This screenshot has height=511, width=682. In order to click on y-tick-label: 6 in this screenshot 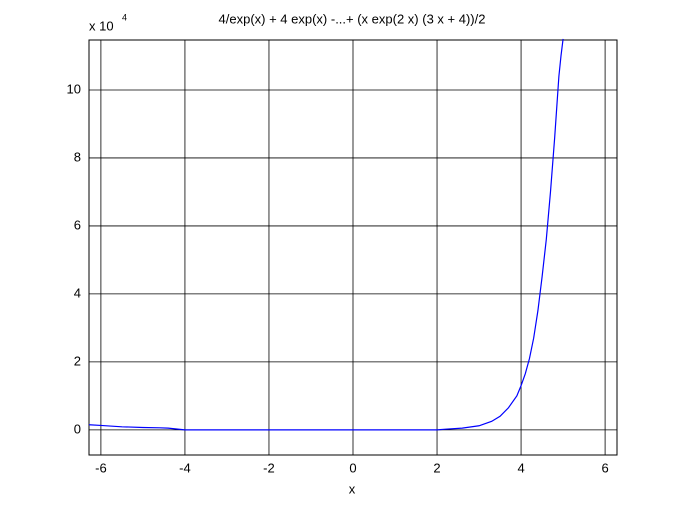, I will do `click(77, 224)`.